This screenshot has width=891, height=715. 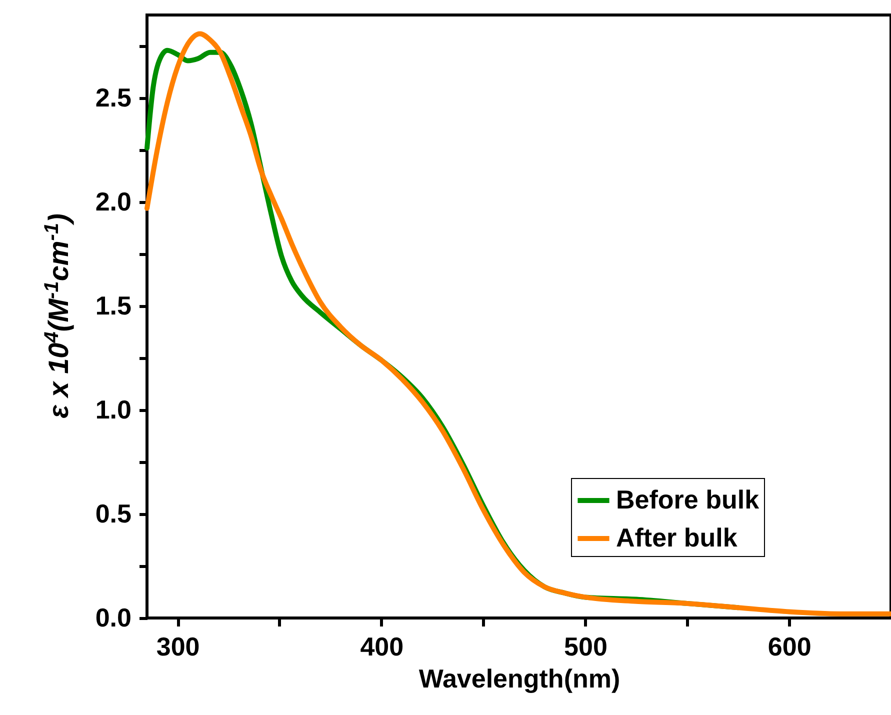 What do you see at coordinates (113, 305) in the screenshot?
I see `y-tick-label: 1.5` at bounding box center [113, 305].